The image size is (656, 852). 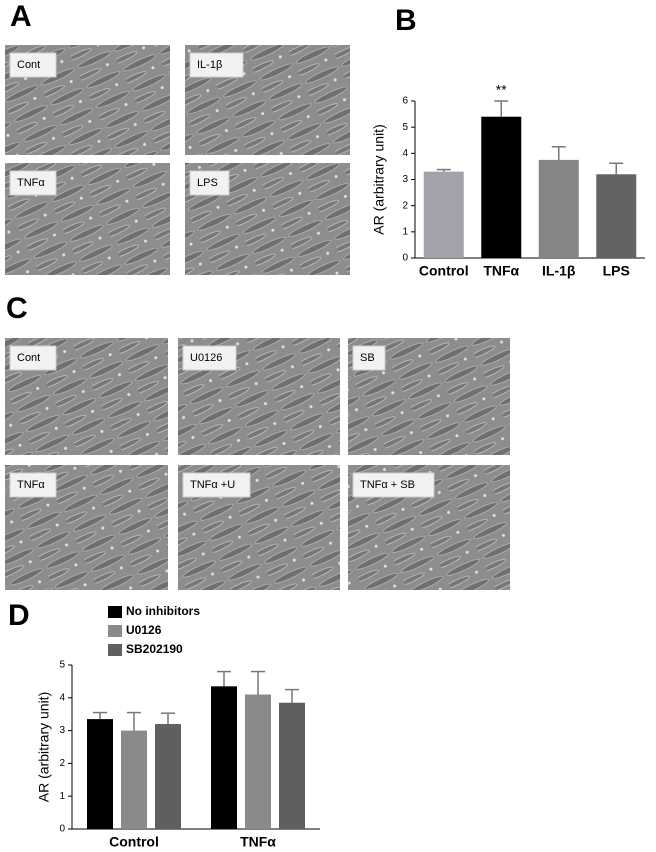 What do you see at coordinates (144, 630) in the screenshot?
I see `legend-label: U0126` at bounding box center [144, 630].